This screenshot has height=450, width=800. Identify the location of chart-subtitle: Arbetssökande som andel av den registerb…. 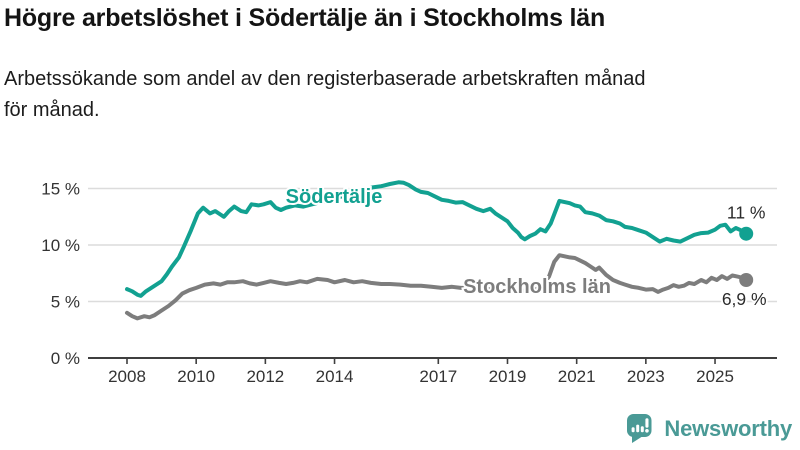
(394, 95).